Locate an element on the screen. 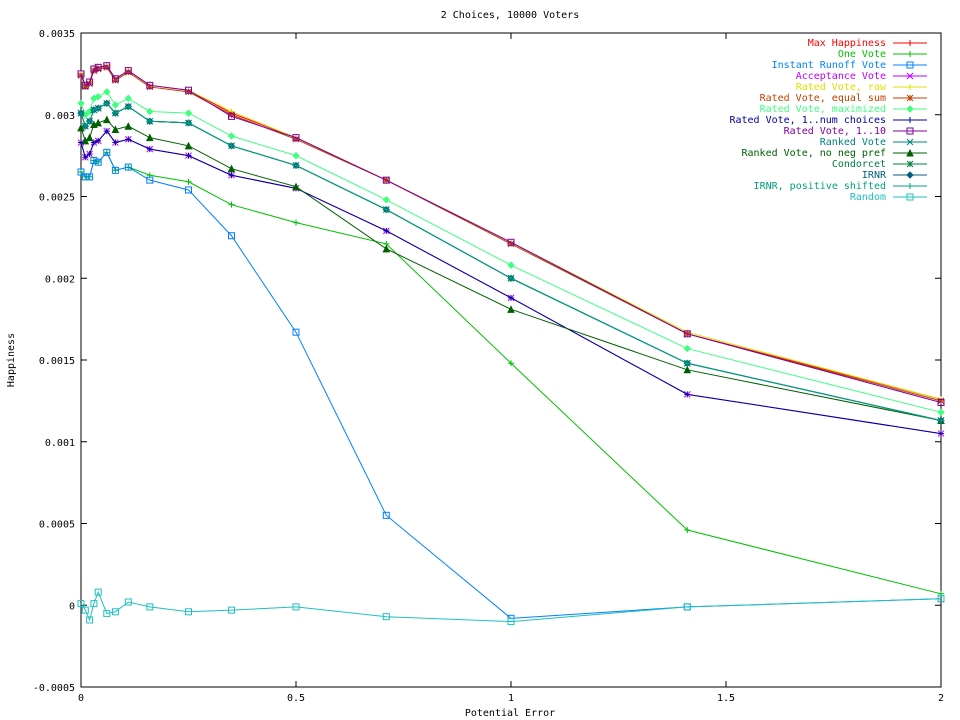 The height and width of the screenshot is (720, 960). legend-label: Condorcet is located at coordinates (859, 164).